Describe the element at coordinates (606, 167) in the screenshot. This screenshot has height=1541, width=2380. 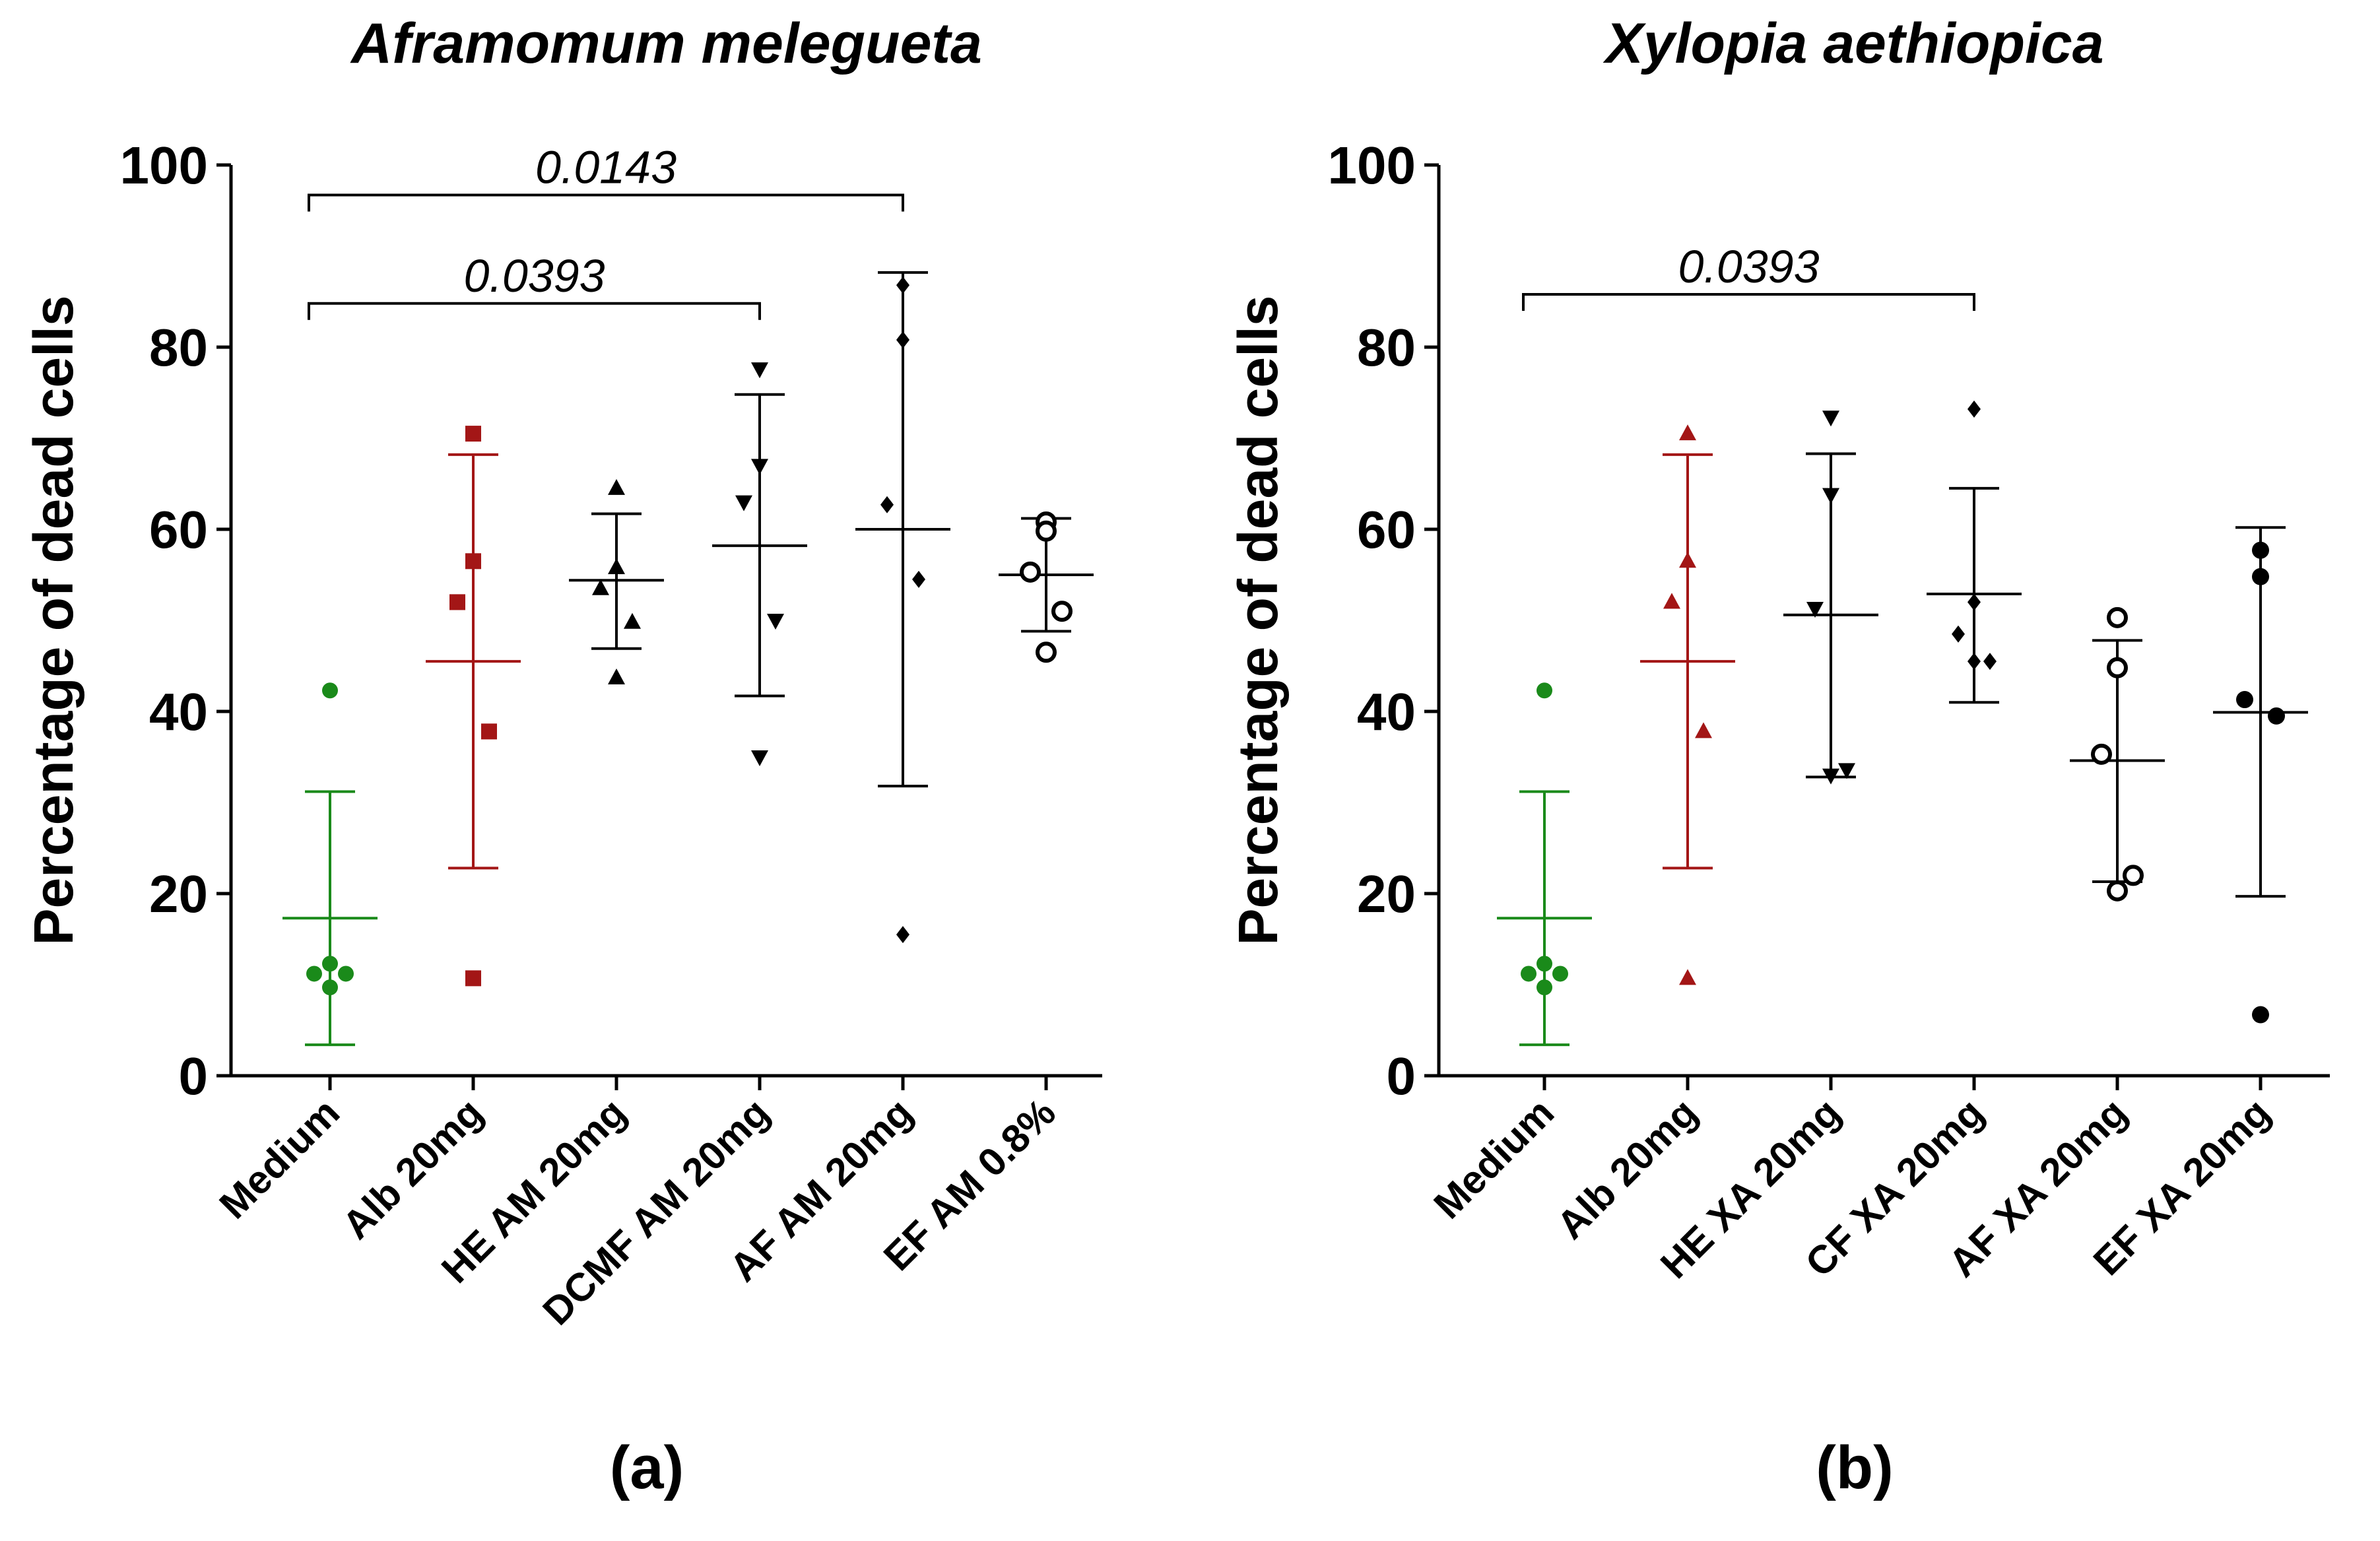
I see `p-value-label: 0.0143` at that location.